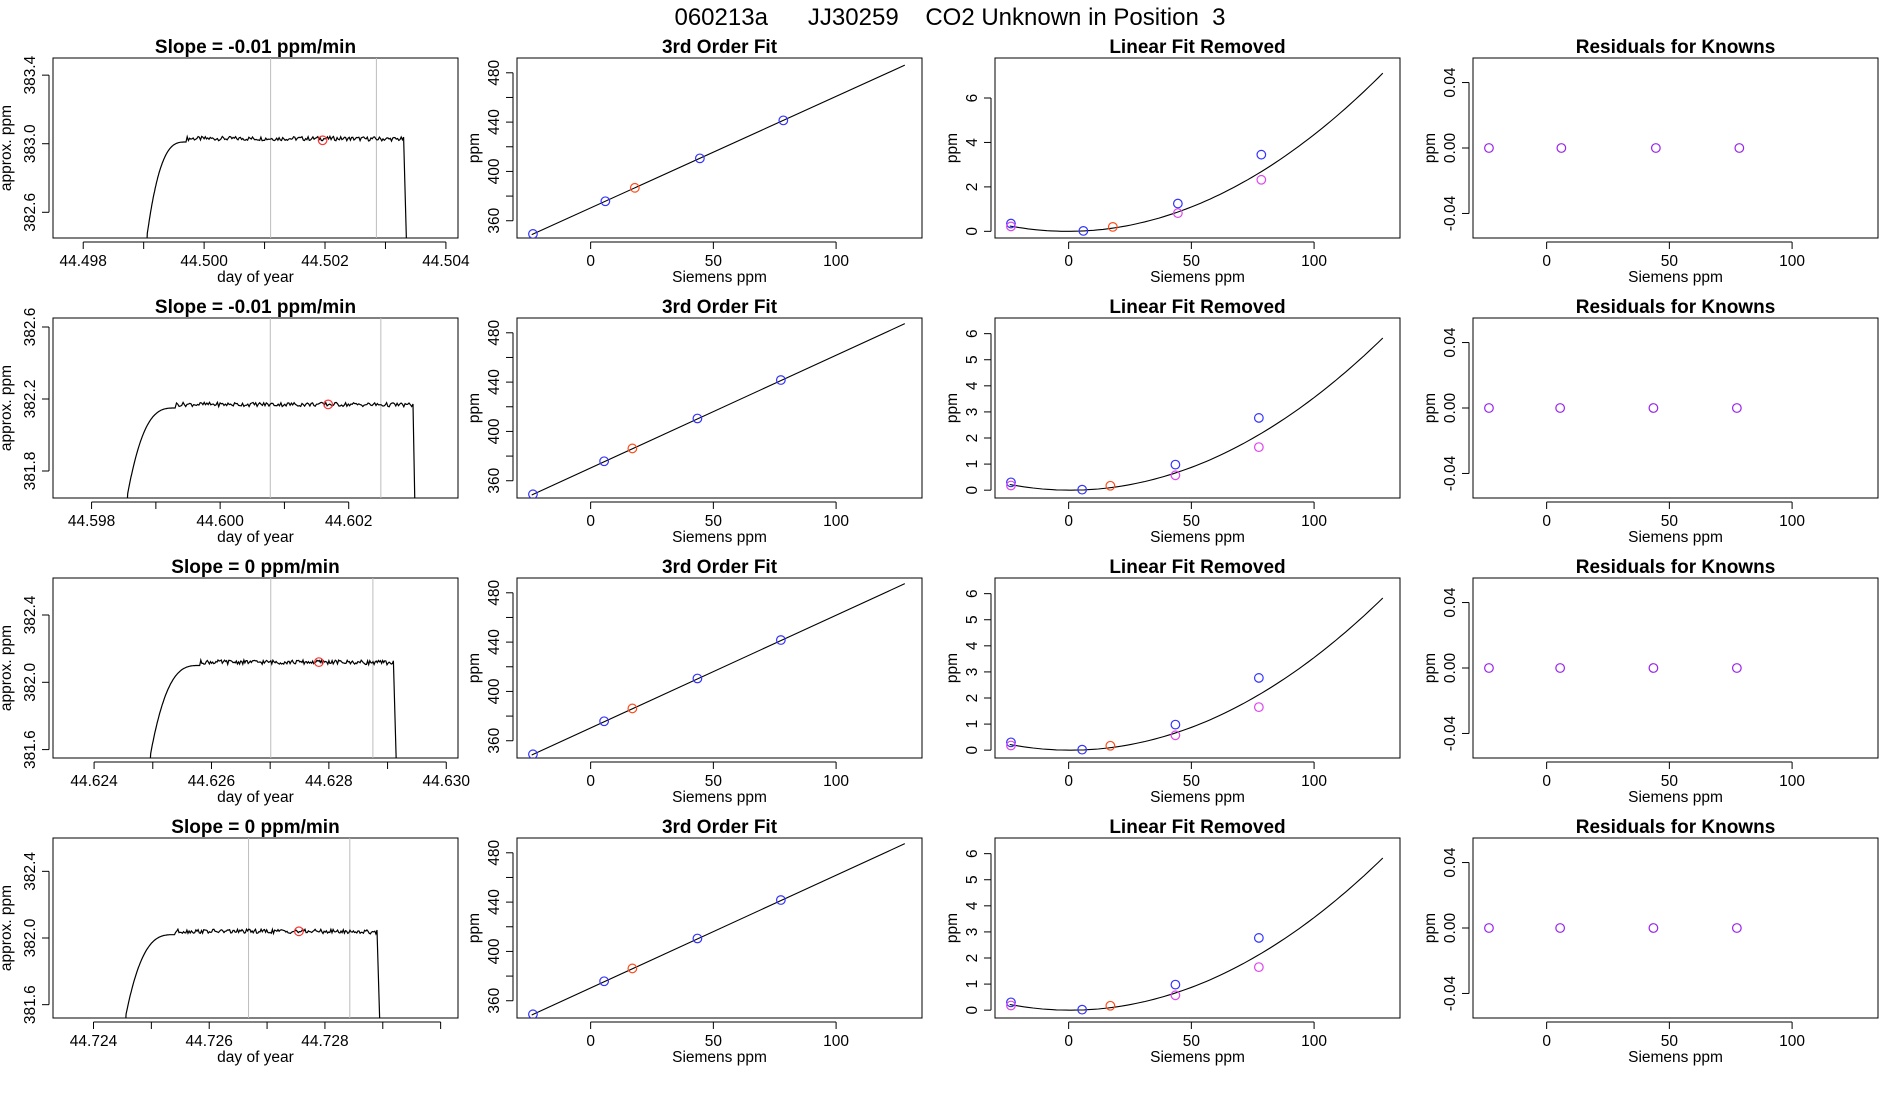  What do you see at coordinates (253, 972) in the screenshot?
I see `ppm-trace` at bounding box center [253, 972].